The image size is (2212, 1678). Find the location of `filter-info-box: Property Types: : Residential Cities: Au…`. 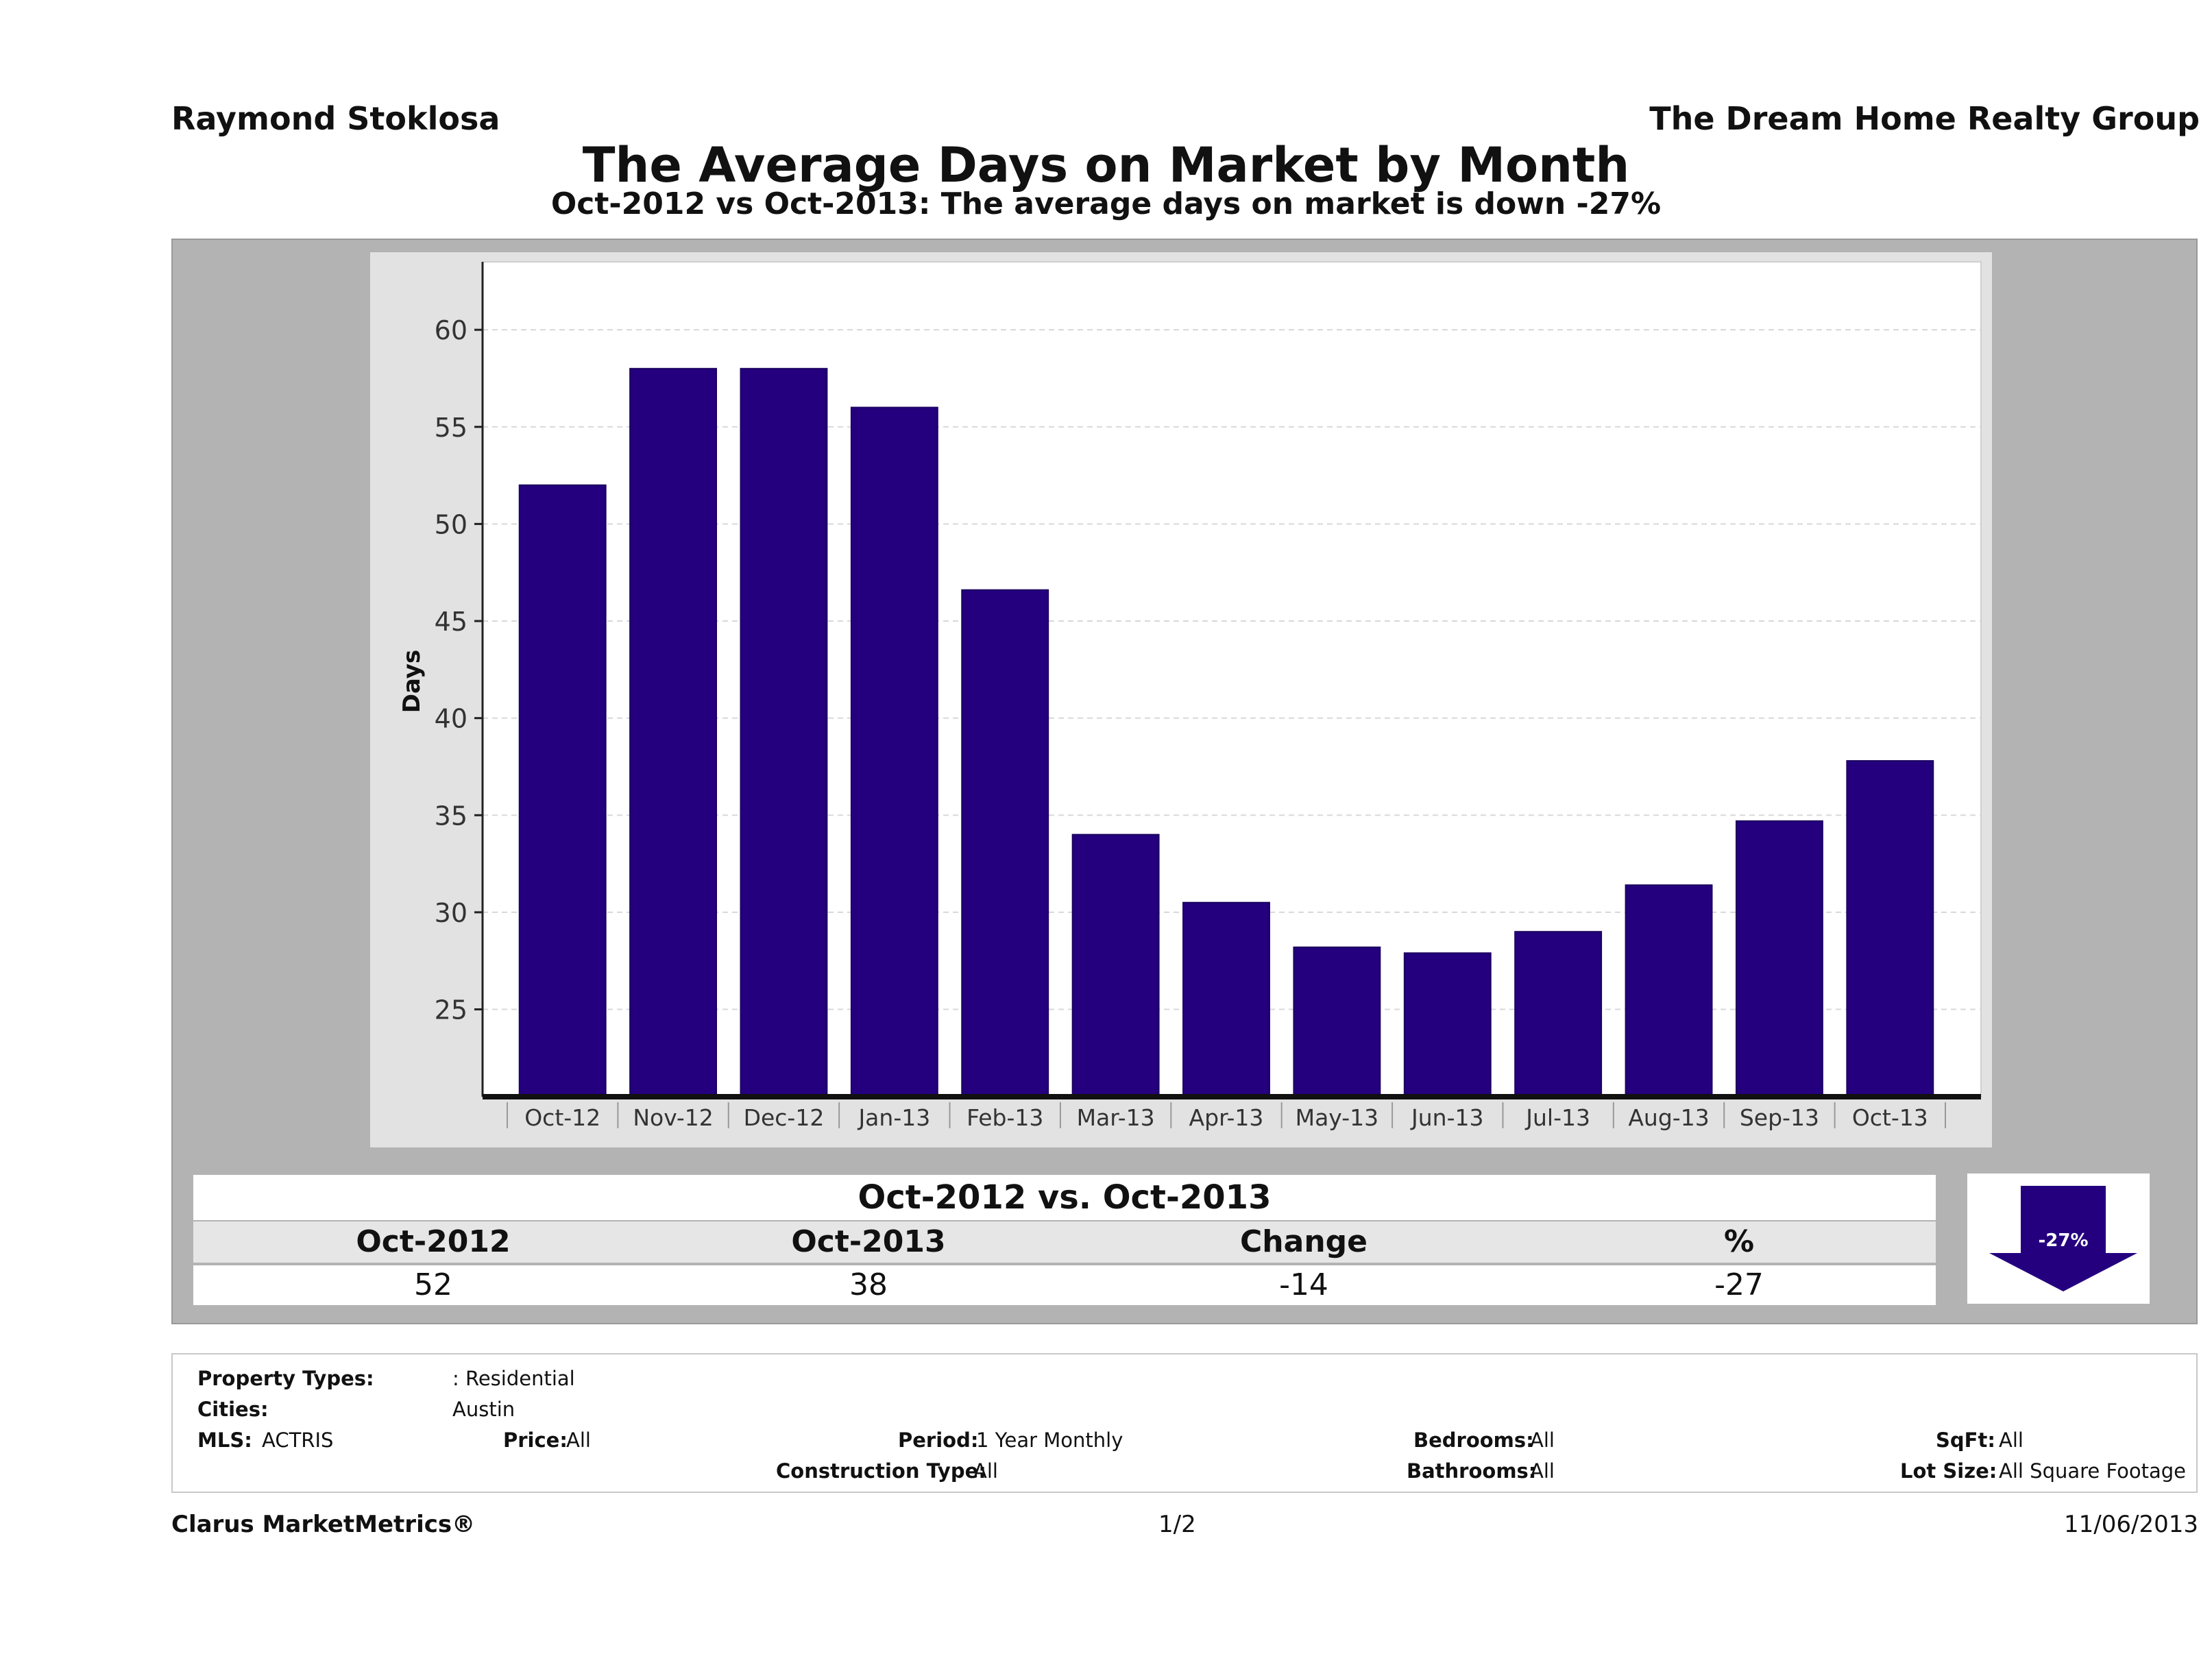

filter-info-box: Property Types: : Residential Cities: Au… is located at coordinates (1184, 1423).